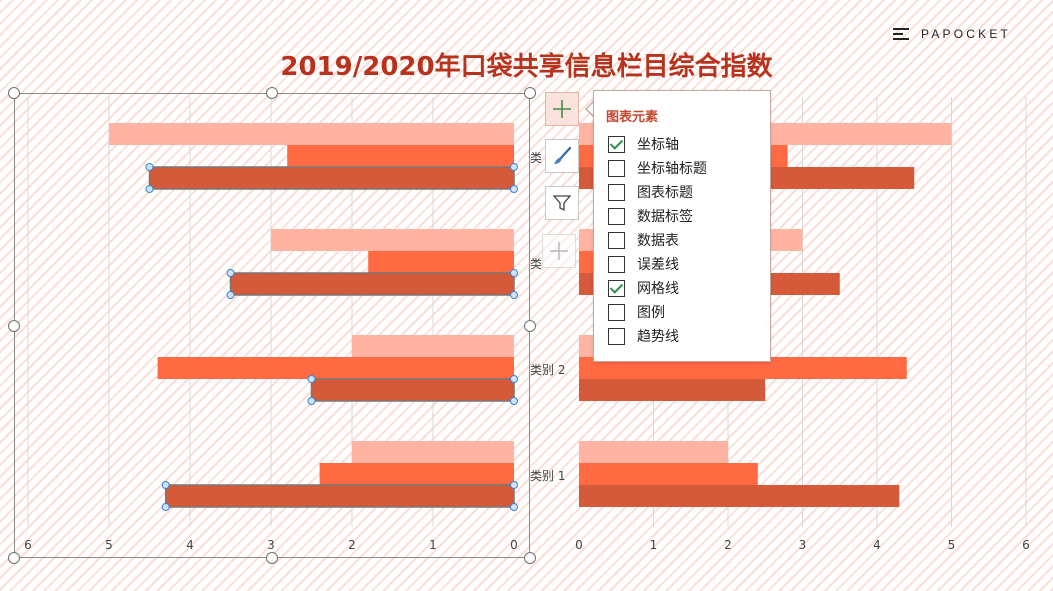 The height and width of the screenshot is (591, 1053). I want to click on chart-element-option: 坐标轴标题, so click(657, 168).